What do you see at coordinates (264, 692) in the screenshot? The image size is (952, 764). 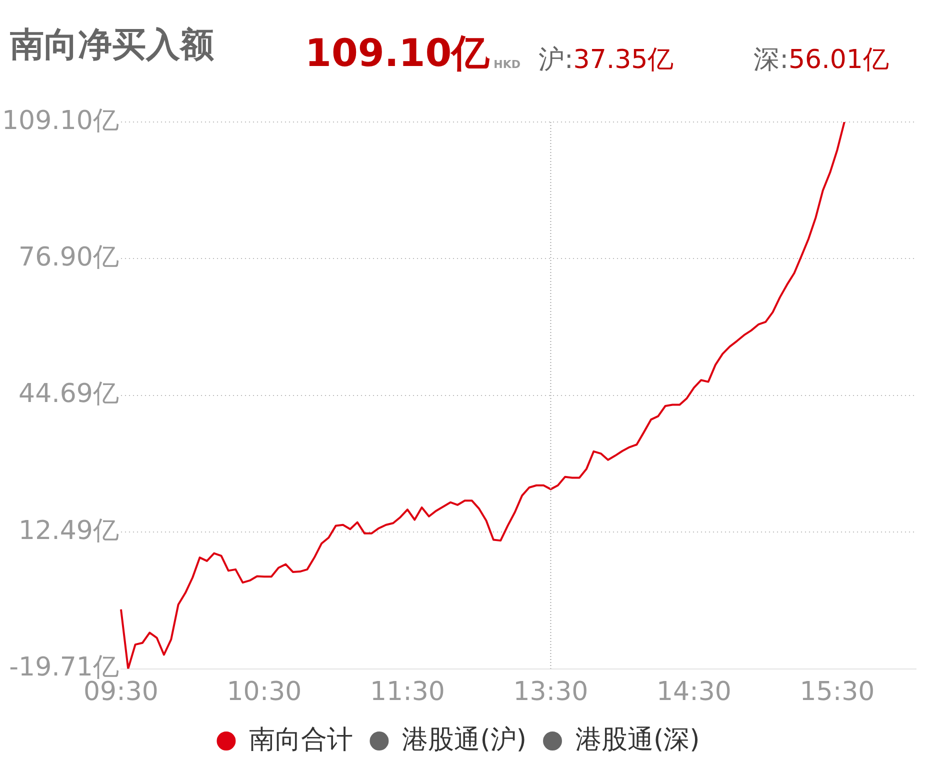 I see `x-tick-label: 10:30` at bounding box center [264, 692].